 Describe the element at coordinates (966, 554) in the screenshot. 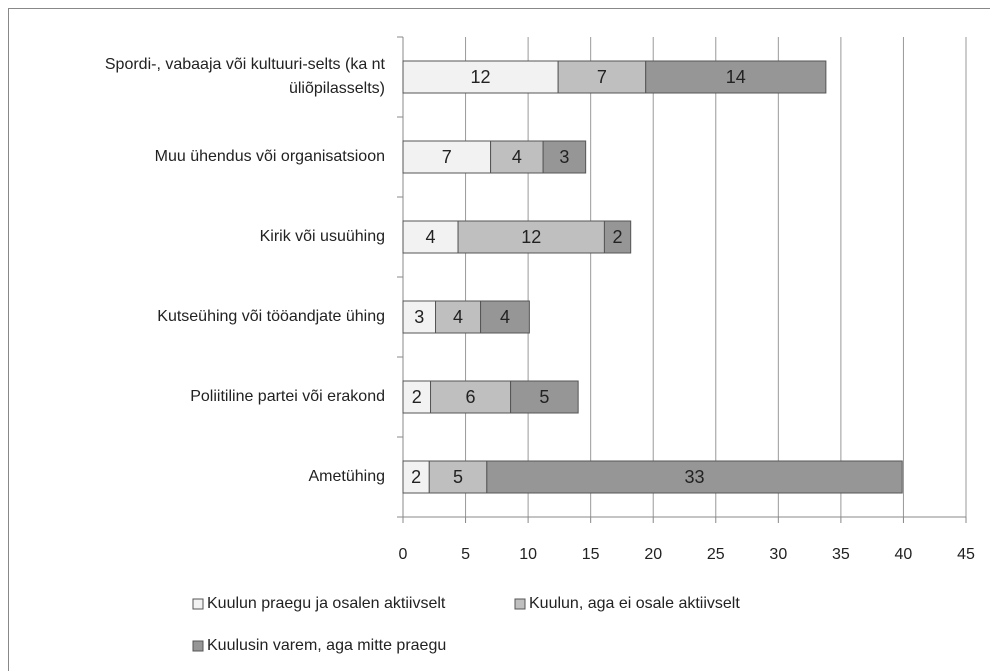

I see `x-tick-label: 45` at that location.